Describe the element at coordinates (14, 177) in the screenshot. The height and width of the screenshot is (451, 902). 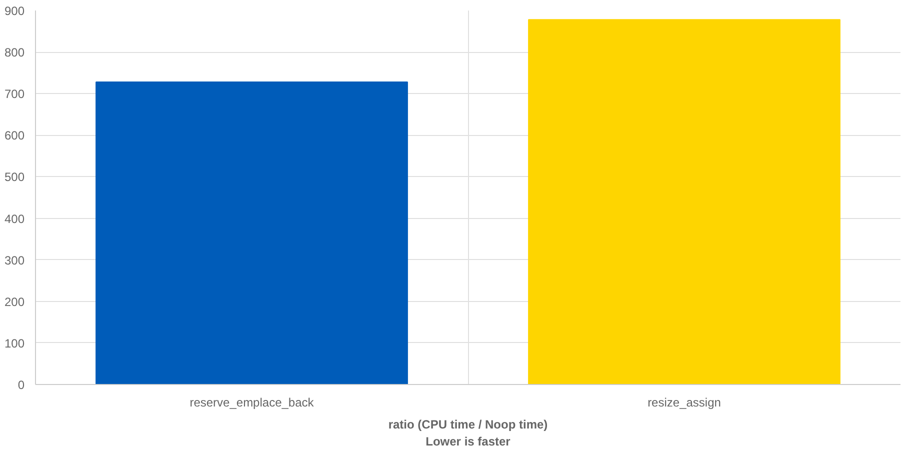
I see `y-tick-label: 500` at that location.